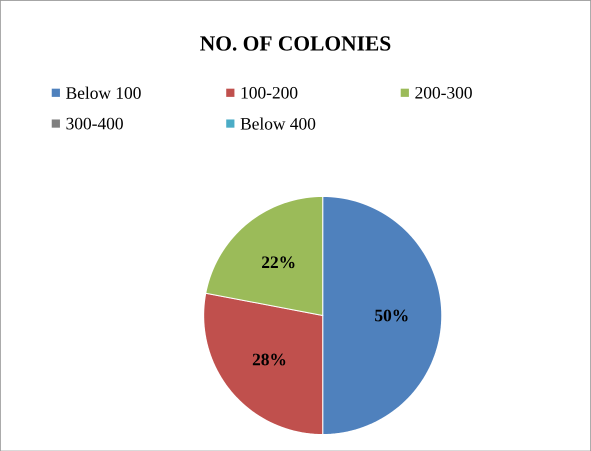 The width and height of the screenshot is (591, 451). I want to click on legend-label: Below 100, so click(103, 92).